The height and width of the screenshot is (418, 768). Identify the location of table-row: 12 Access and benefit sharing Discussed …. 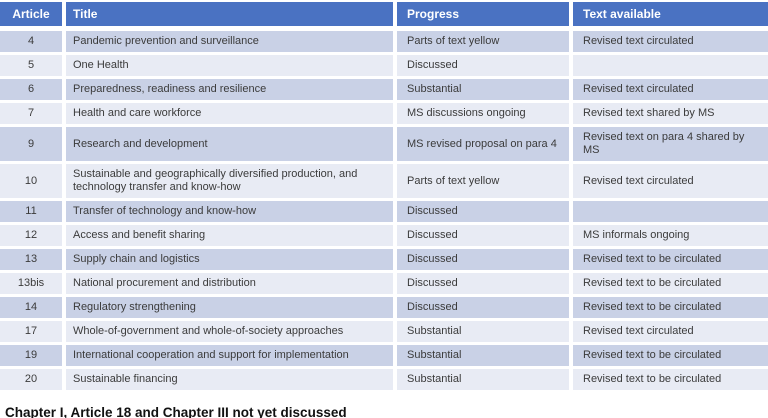
(384, 235).